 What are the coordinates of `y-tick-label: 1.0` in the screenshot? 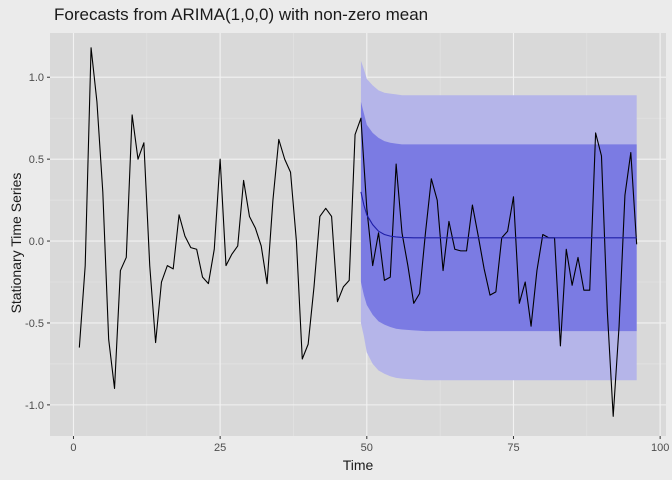 It's located at (36, 78).